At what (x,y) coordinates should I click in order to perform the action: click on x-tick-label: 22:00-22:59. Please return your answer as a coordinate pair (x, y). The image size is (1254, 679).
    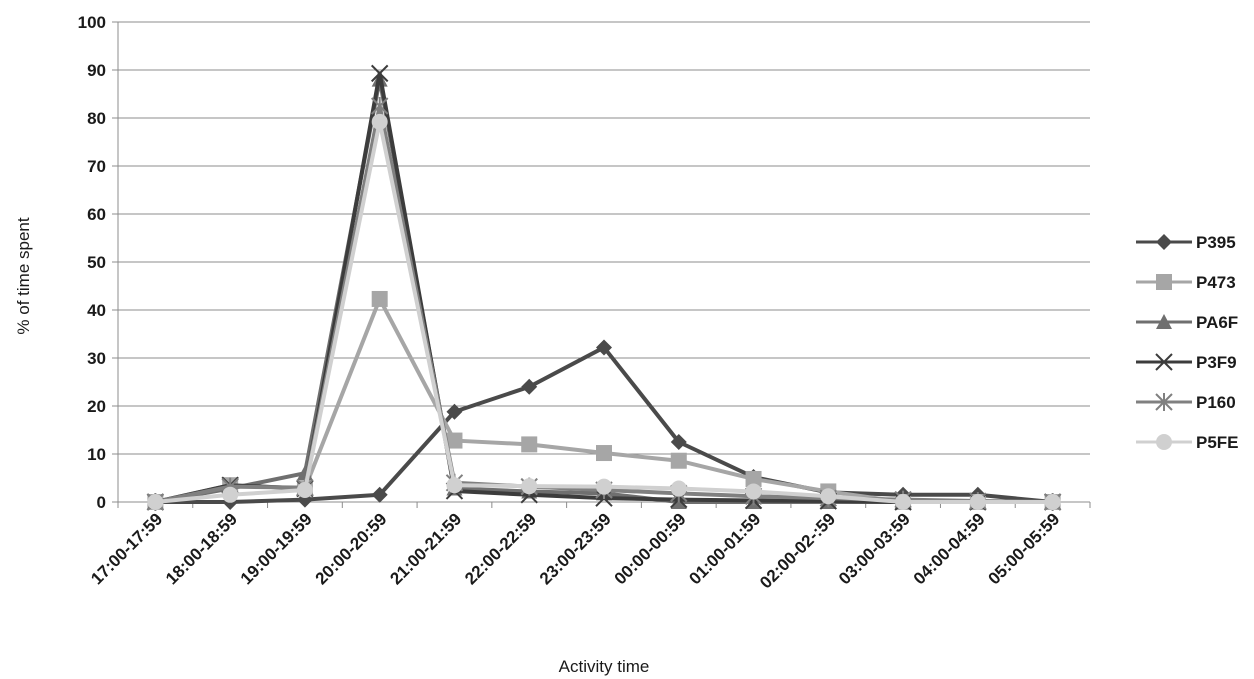
    Looking at the image, I should click on (500, 548).